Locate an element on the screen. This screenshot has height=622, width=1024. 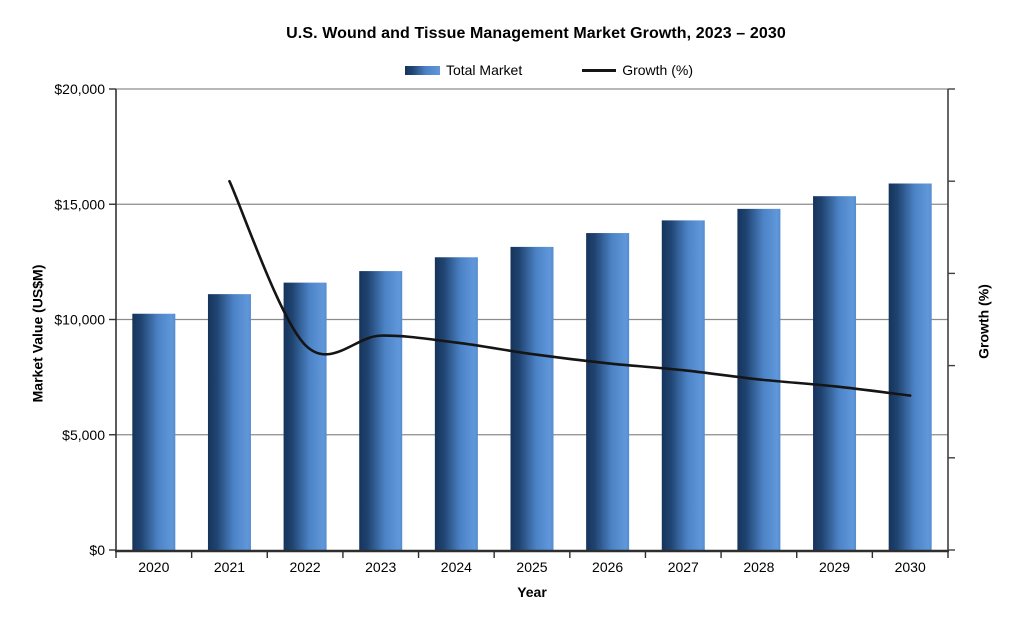
x-tick-label: 2028 is located at coordinates (758, 567).